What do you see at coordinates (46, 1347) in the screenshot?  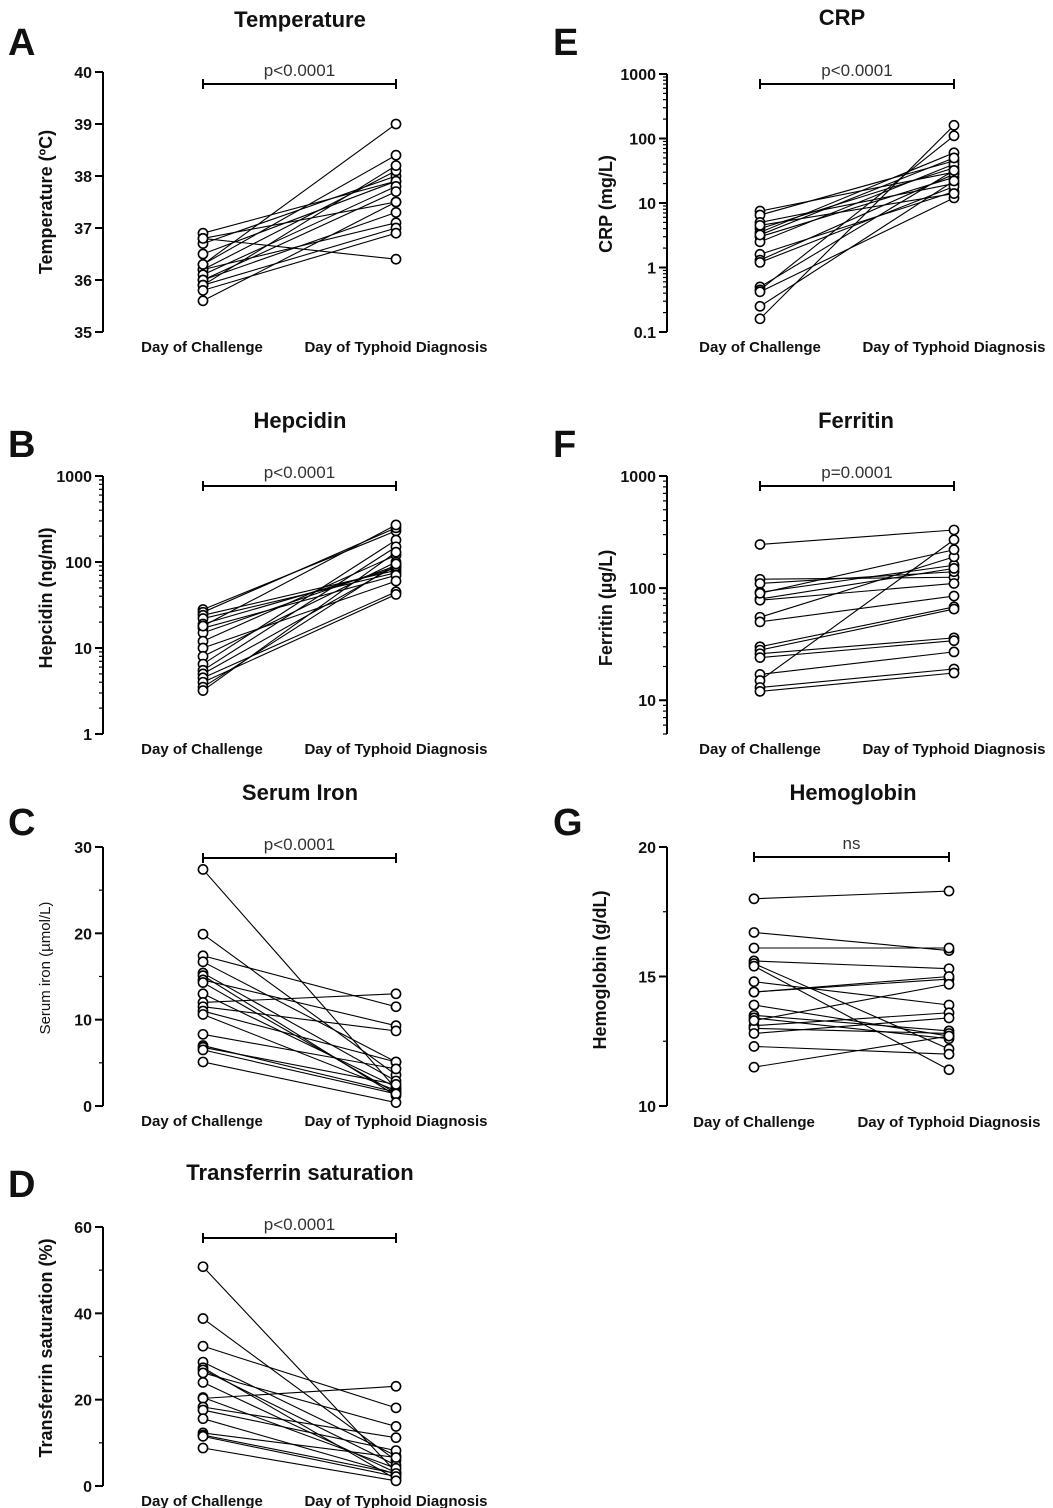 I see `y-axis-label: Transferrin saturation (%)` at bounding box center [46, 1347].